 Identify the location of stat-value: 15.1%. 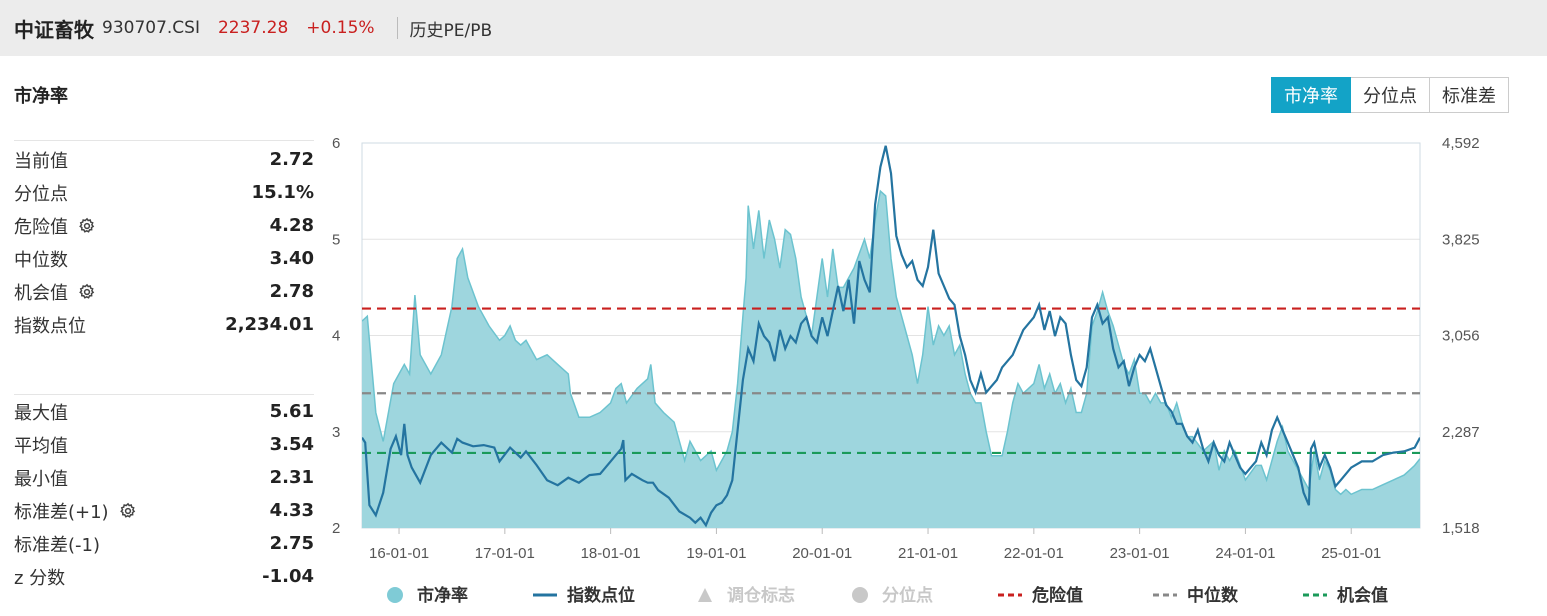
(282, 192).